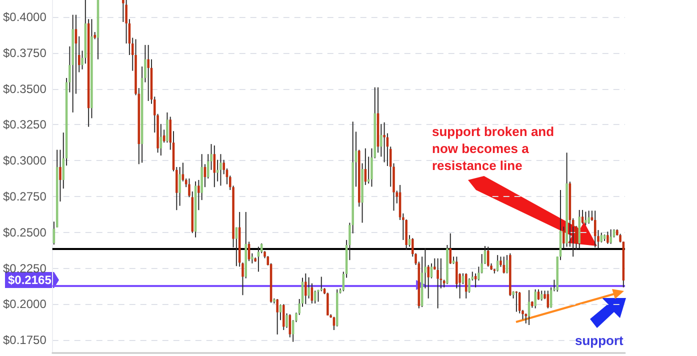 Image resolution: width=697 pixels, height=356 pixels. What do you see at coordinates (24, 161) in the screenshot?
I see `y-tick-label: $0.3000` at bounding box center [24, 161].